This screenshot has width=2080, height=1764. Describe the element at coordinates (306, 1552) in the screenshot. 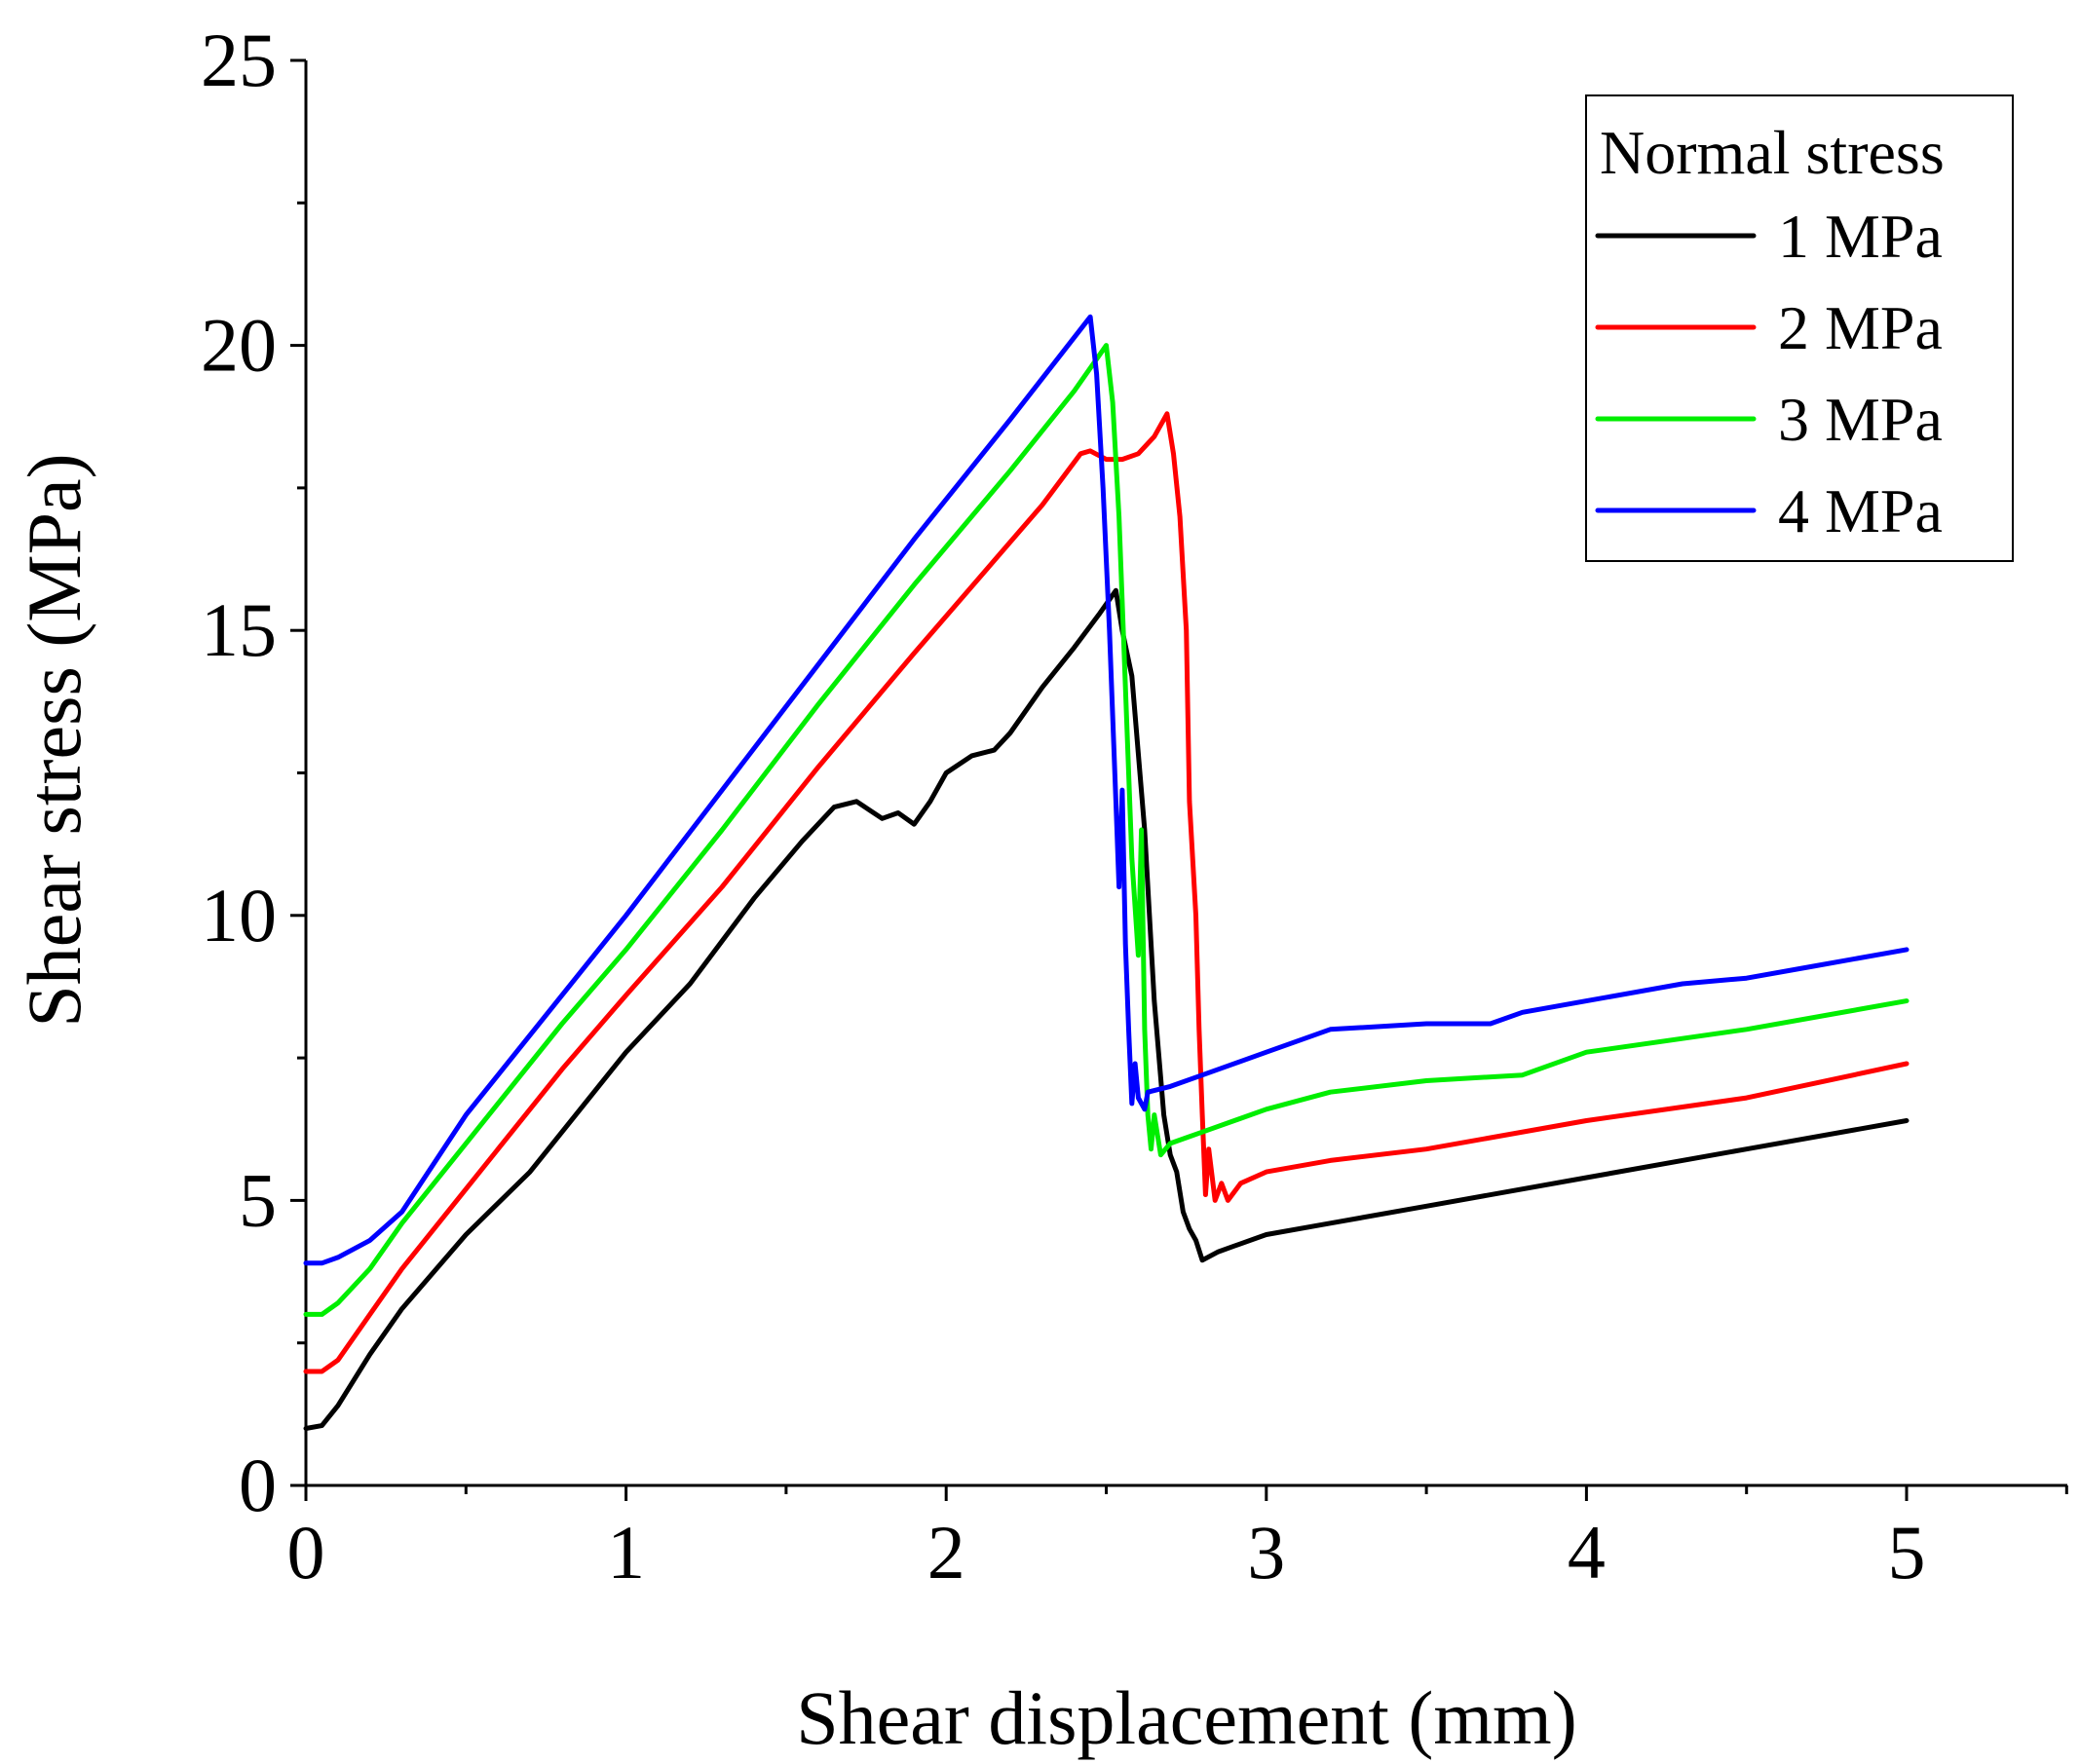

I see `x-tick-label: 0` at that location.